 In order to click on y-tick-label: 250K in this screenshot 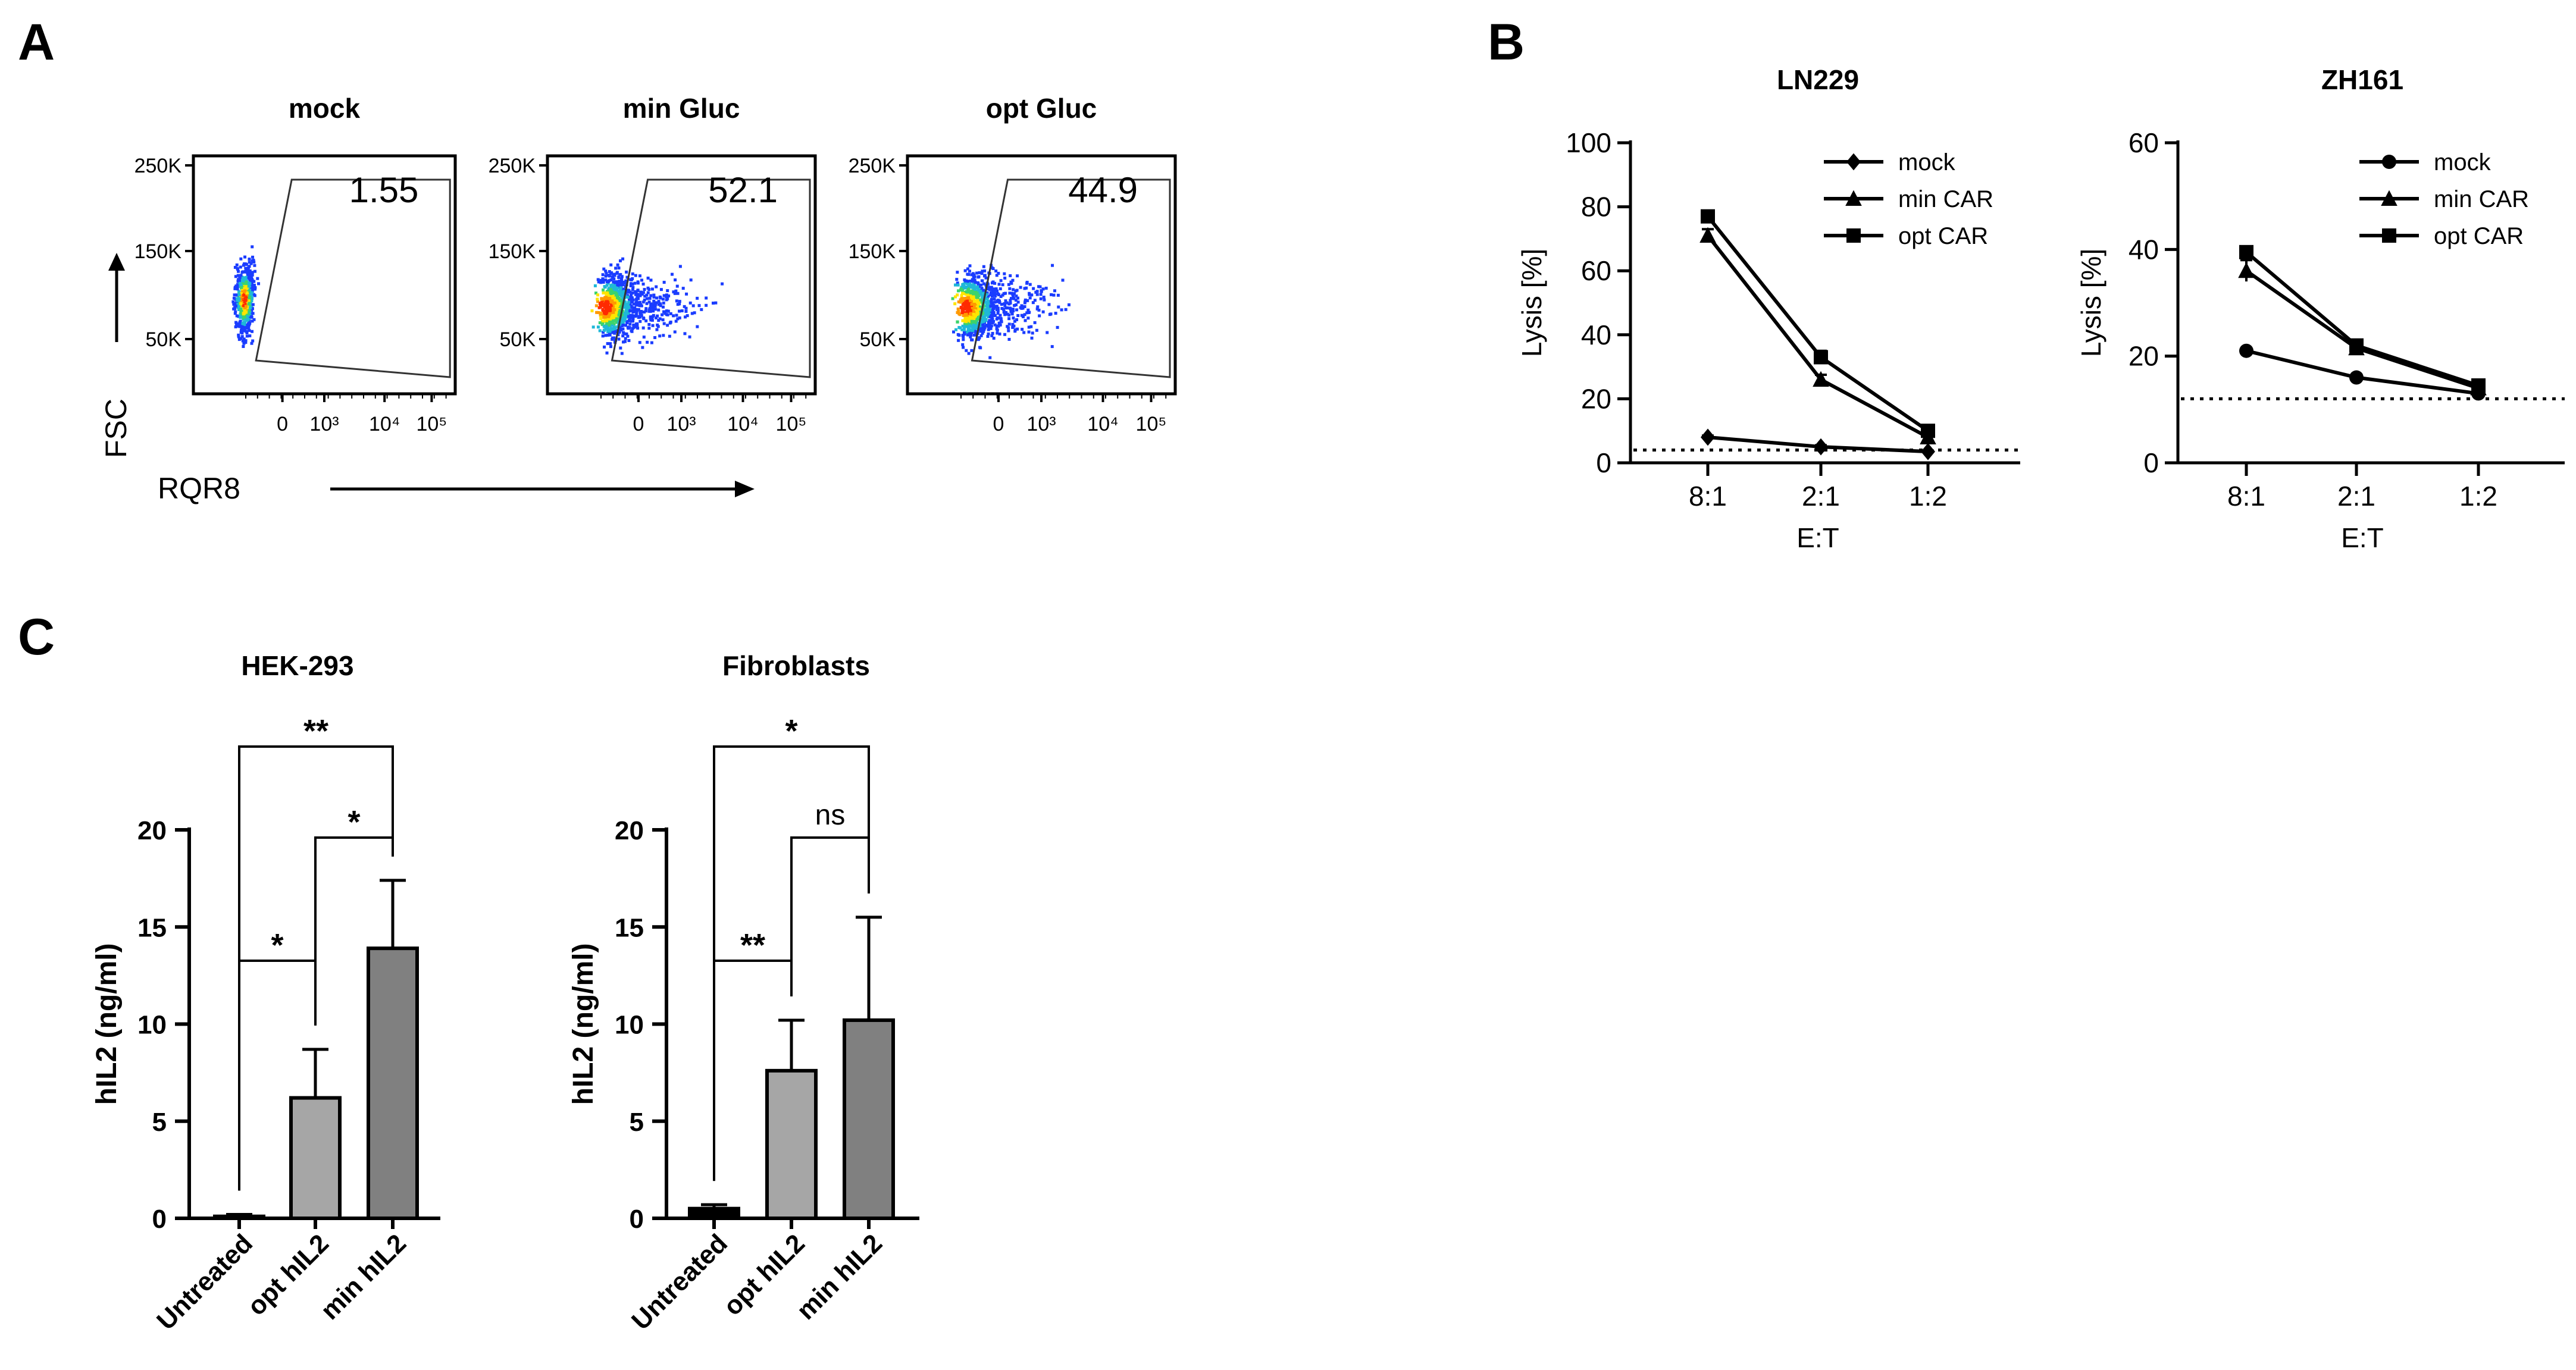, I will do `click(512, 166)`.